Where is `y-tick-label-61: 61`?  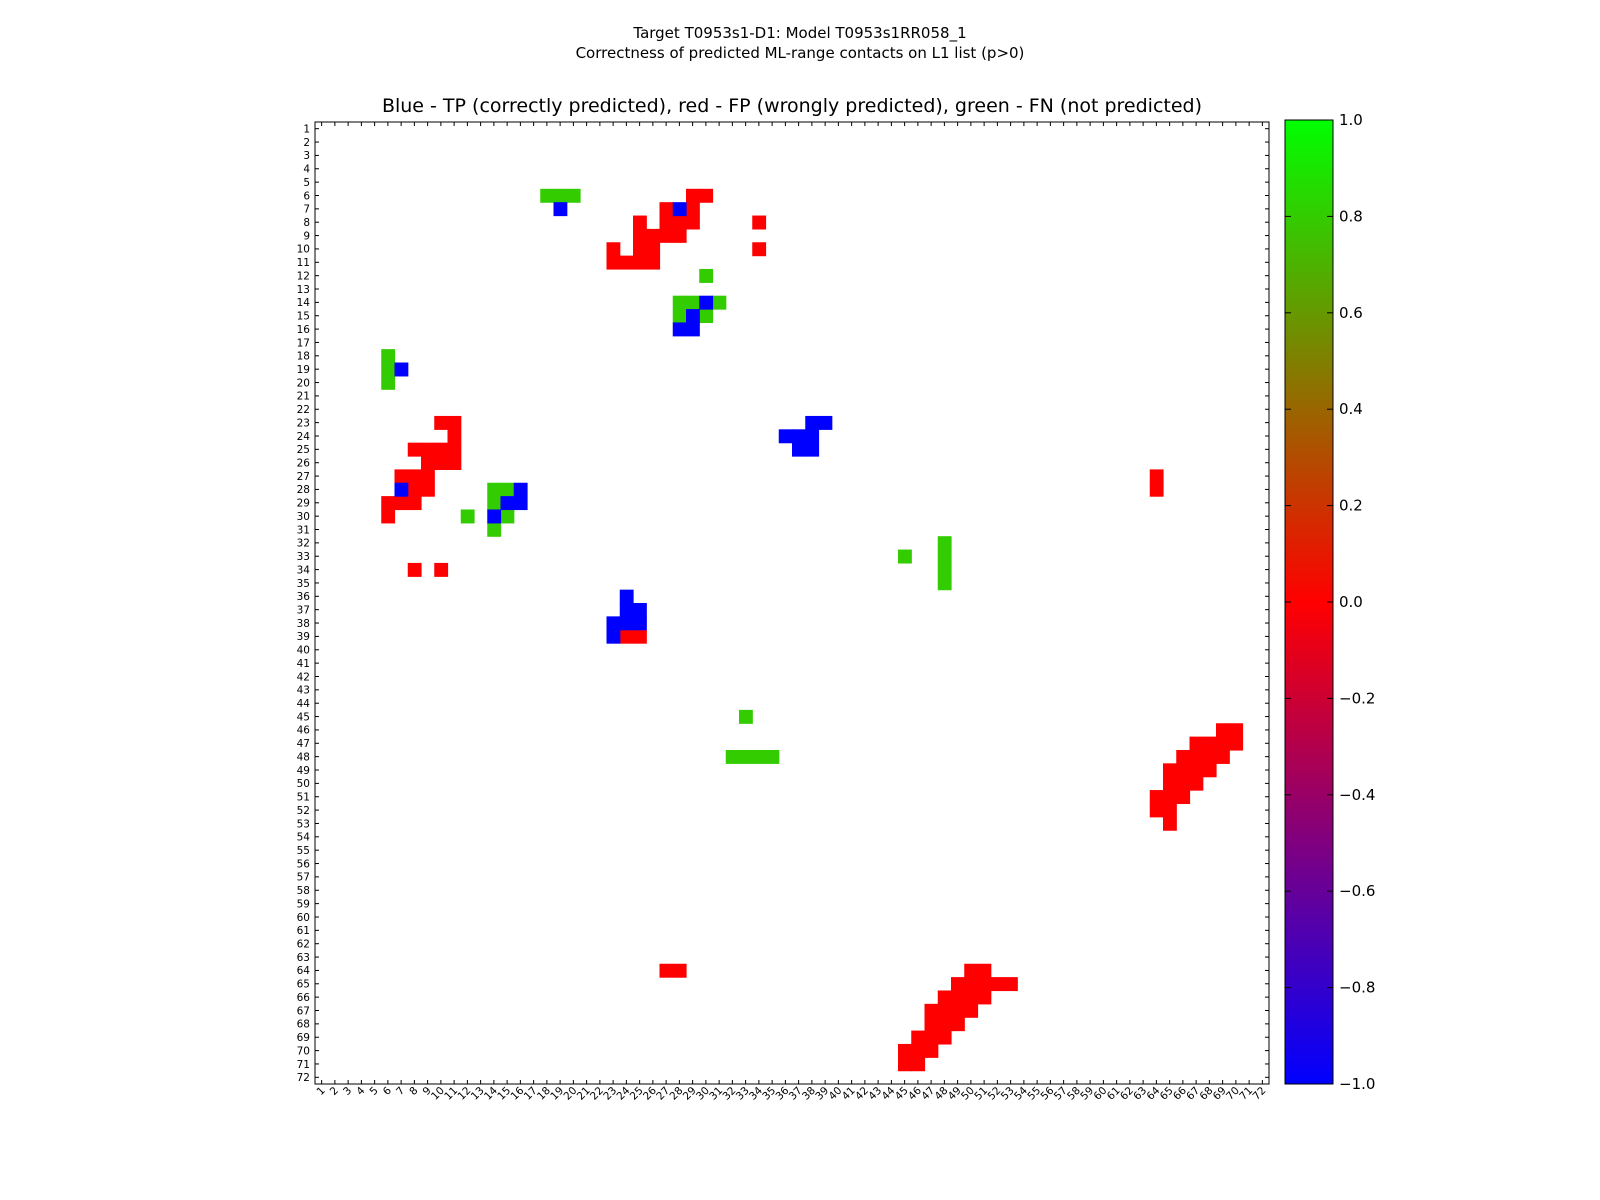 y-tick-label-61: 61 is located at coordinates (303, 931).